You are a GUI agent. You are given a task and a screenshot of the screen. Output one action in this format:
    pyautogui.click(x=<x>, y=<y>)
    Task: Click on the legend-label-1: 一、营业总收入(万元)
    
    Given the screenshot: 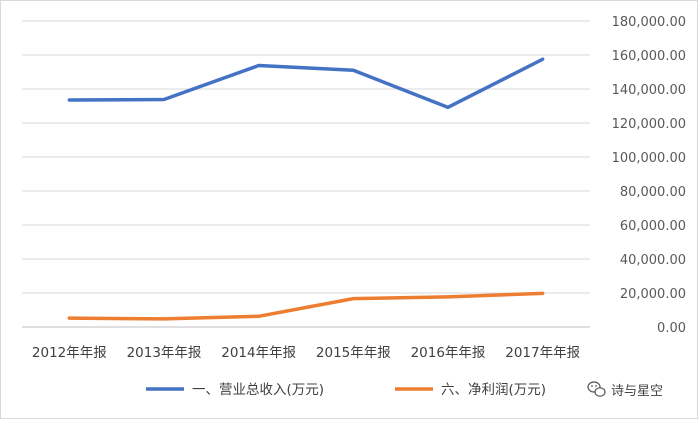 What is the action you would take?
    pyautogui.click(x=258, y=390)
    